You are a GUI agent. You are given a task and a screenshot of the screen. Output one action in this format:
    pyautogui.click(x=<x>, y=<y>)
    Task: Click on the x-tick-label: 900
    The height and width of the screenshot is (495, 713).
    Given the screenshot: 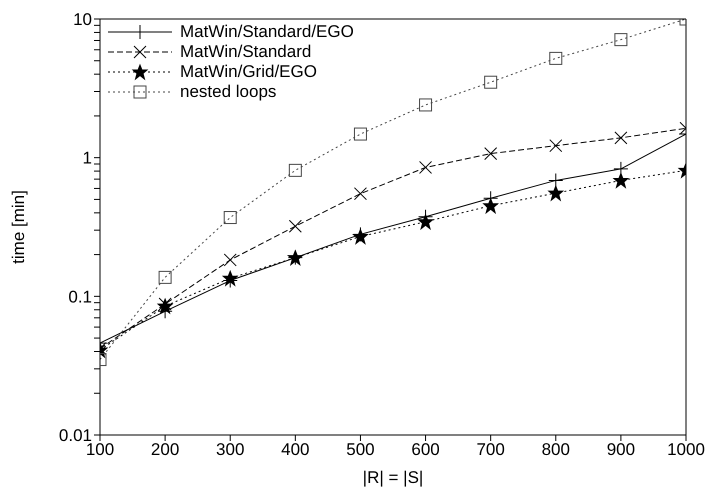 What is the action you would take?
    pyautogui.click(x=621, y=450)
    